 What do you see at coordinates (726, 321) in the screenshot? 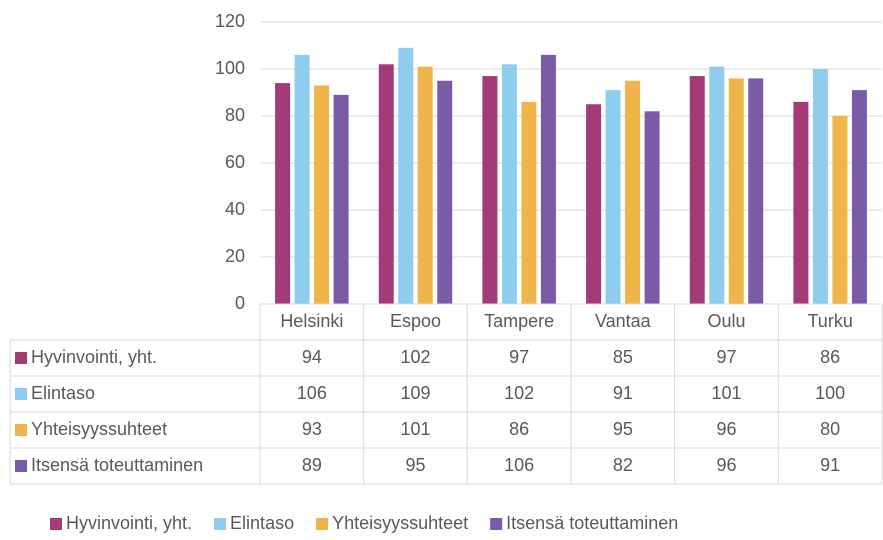
I see `x-tick-label: Oulu` at bounding box center [726, 321].